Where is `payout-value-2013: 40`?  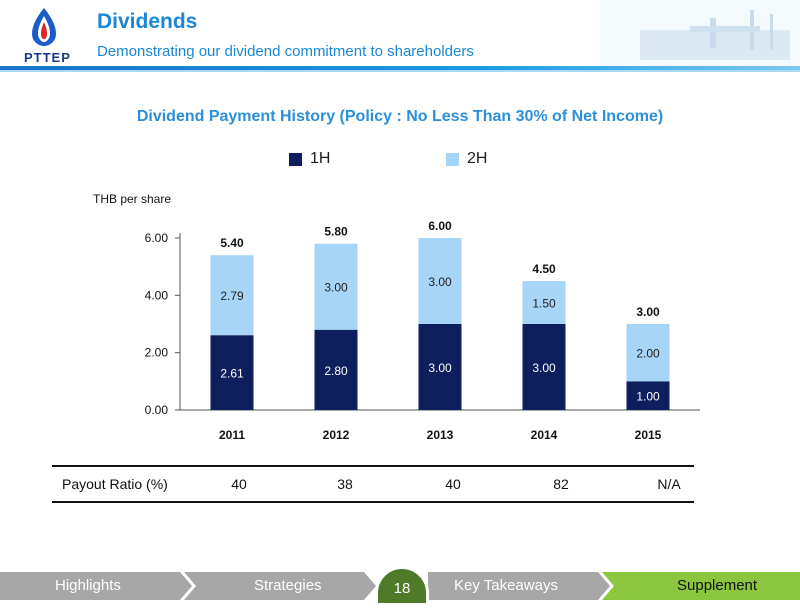
payout-value-2013: 40 is located at coordinates (453, 484).